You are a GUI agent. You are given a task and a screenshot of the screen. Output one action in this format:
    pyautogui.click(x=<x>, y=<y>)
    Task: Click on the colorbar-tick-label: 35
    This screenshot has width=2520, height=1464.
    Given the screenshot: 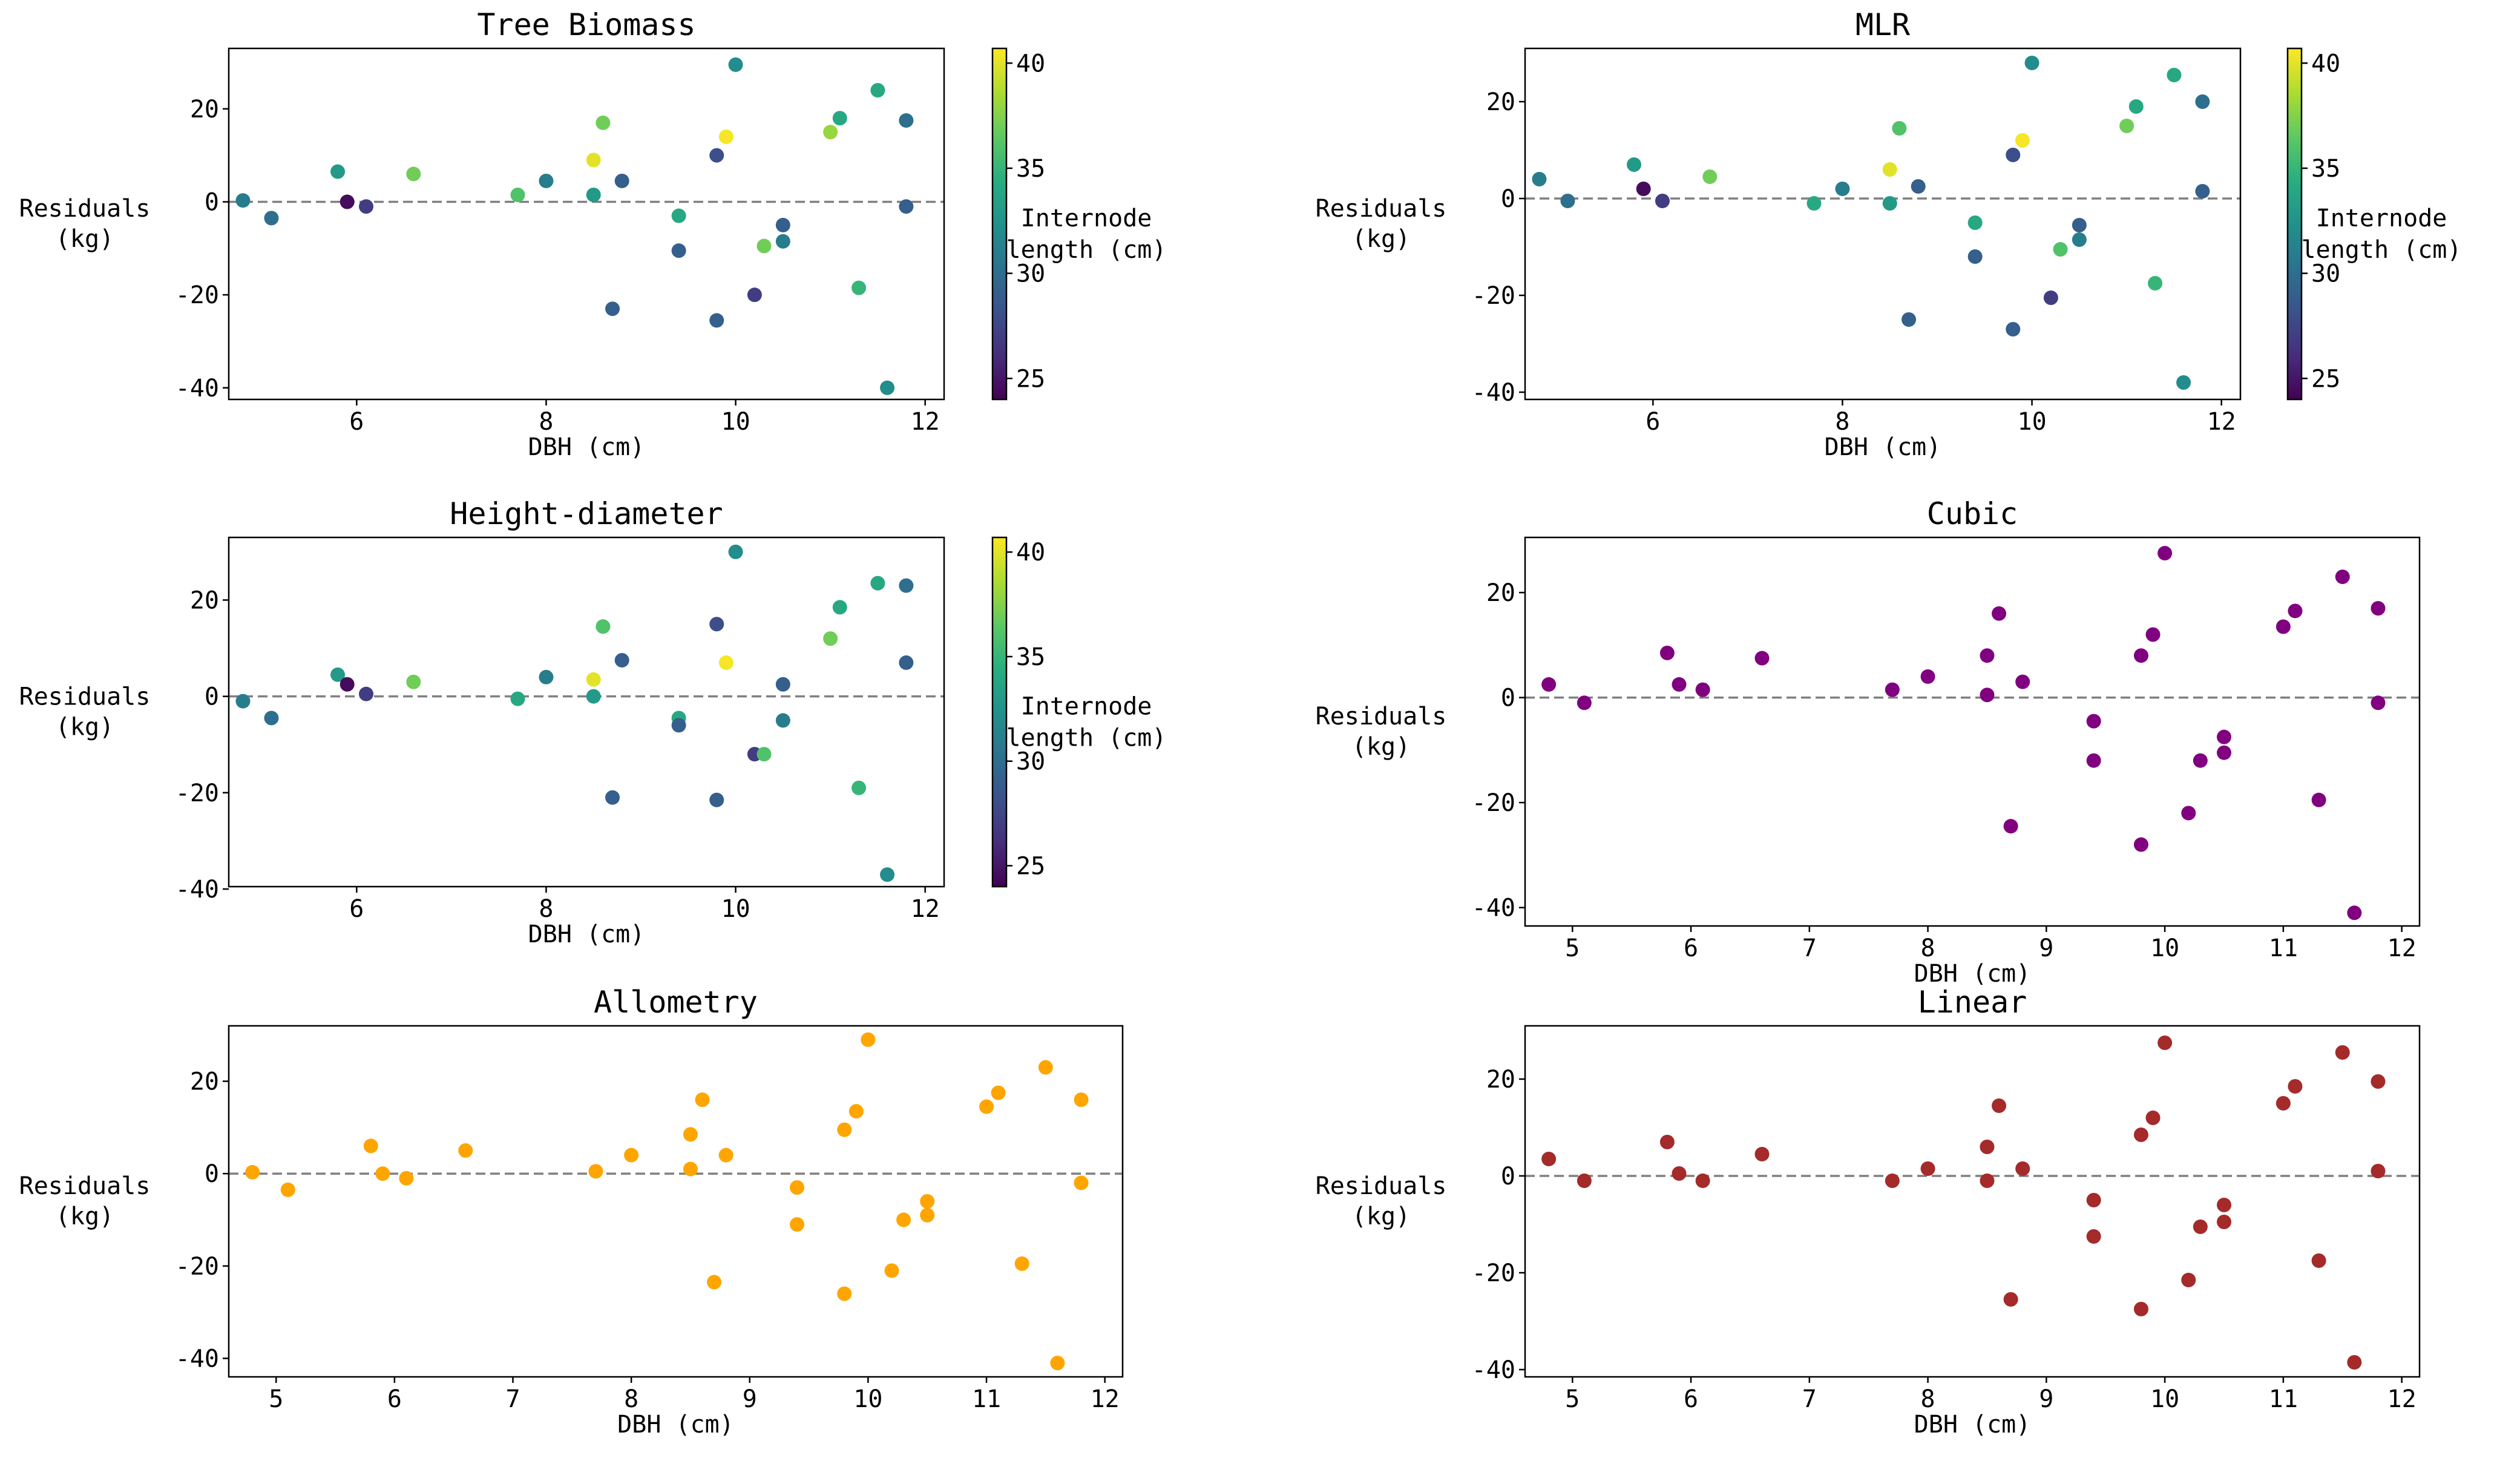 What is the action you would take?
    pyautogui.click(x=1030, y=657)
    